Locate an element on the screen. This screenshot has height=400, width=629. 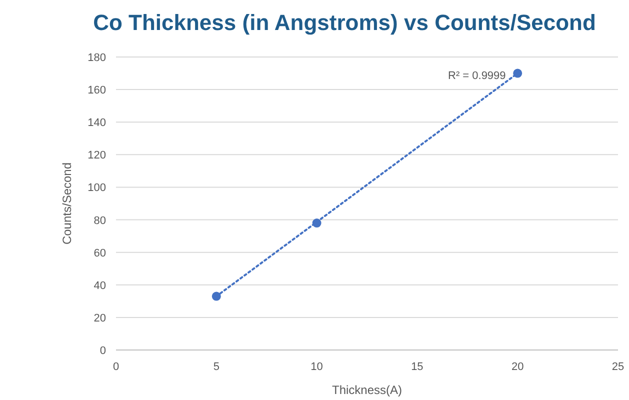
x-tick-label: 25 is located at coordinates (618, 367).